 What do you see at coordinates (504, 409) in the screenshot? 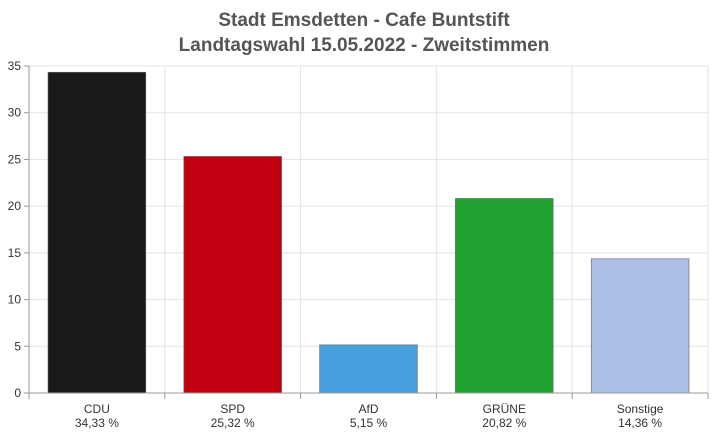
I see `category-label: GRÜNE` at bounding box center [504, 409].